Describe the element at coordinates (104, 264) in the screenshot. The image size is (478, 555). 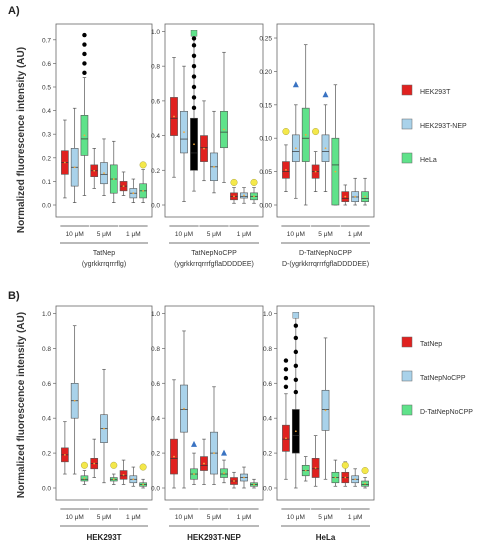
I see `chart-caption-sequence: (ygrkkrrqrrrflg)` at that location.